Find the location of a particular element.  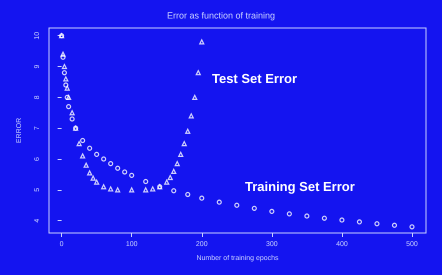

series-label: Training Set Error is located at coordinates (300, 186).